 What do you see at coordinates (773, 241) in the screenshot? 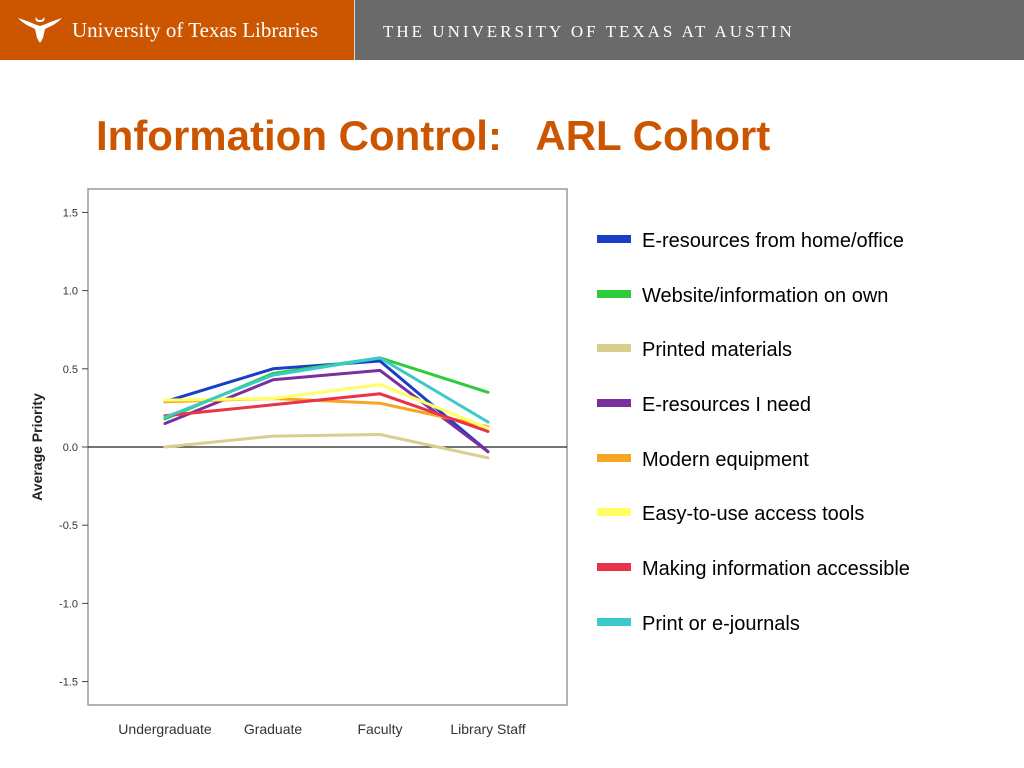
I see `legend-label: E-resources from home/office` at bounding box center [773, 241].